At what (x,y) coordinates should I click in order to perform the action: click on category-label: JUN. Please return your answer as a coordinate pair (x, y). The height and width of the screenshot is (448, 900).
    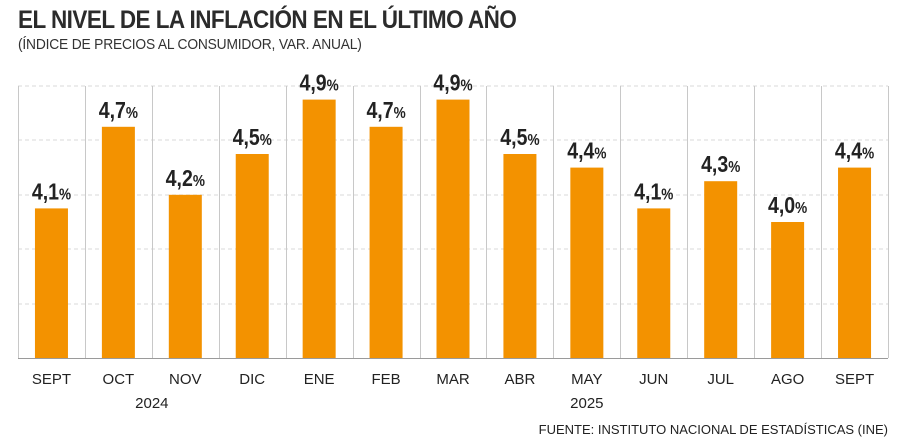
    Looking at the image, I should click on (653, 379).